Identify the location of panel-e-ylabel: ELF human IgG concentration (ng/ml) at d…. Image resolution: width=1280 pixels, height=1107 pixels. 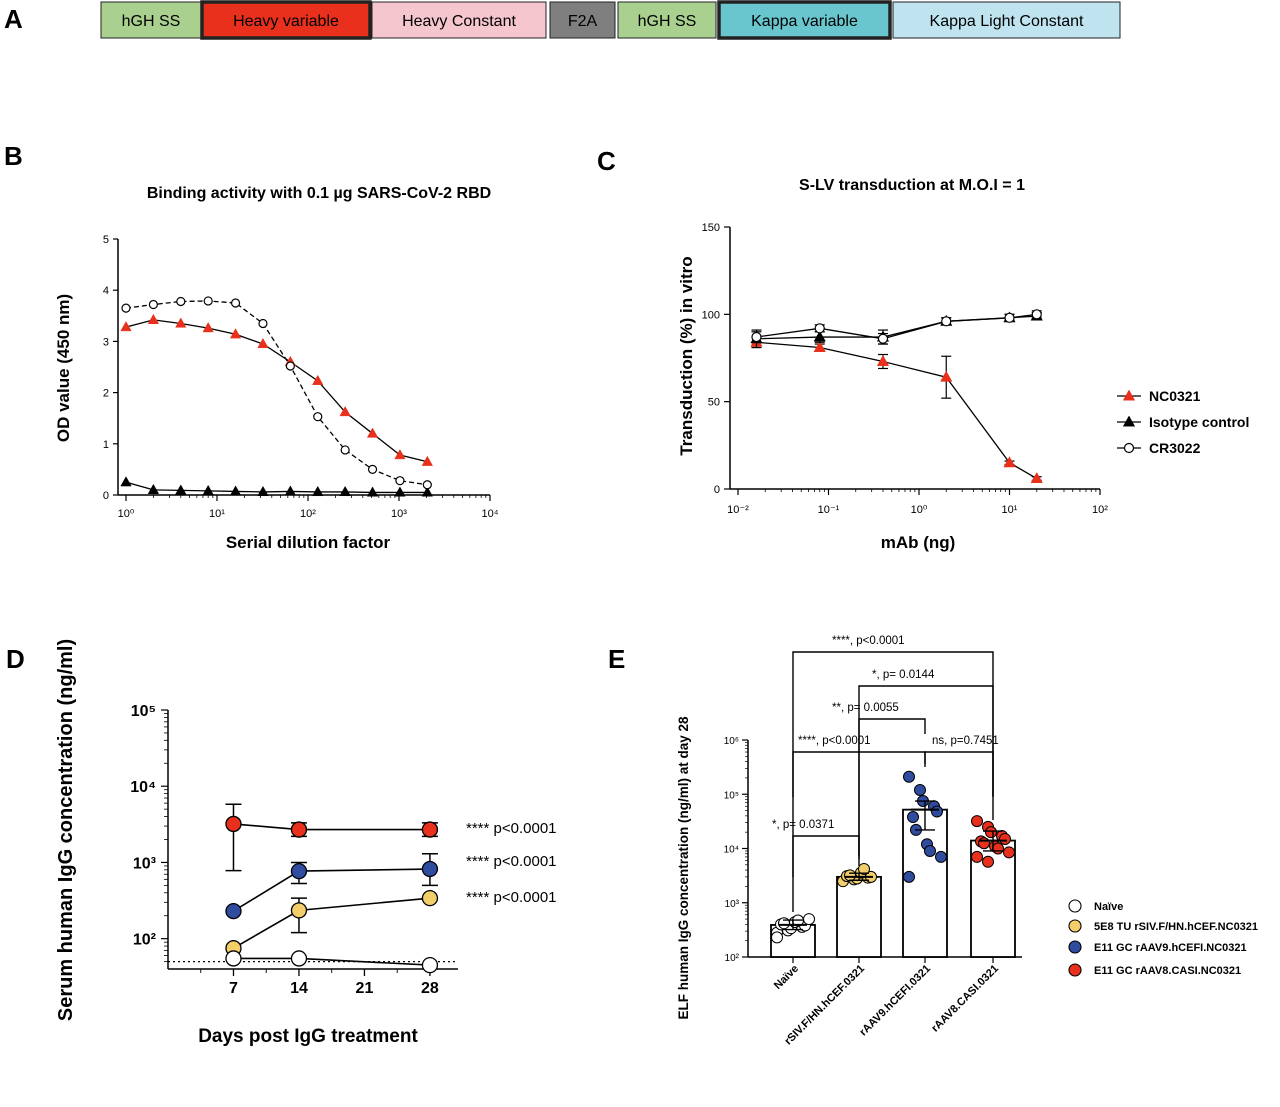
(683, 868).